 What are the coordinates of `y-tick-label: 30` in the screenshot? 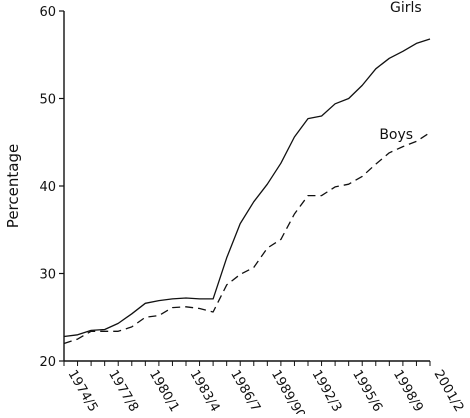 It's located at (47, 275).